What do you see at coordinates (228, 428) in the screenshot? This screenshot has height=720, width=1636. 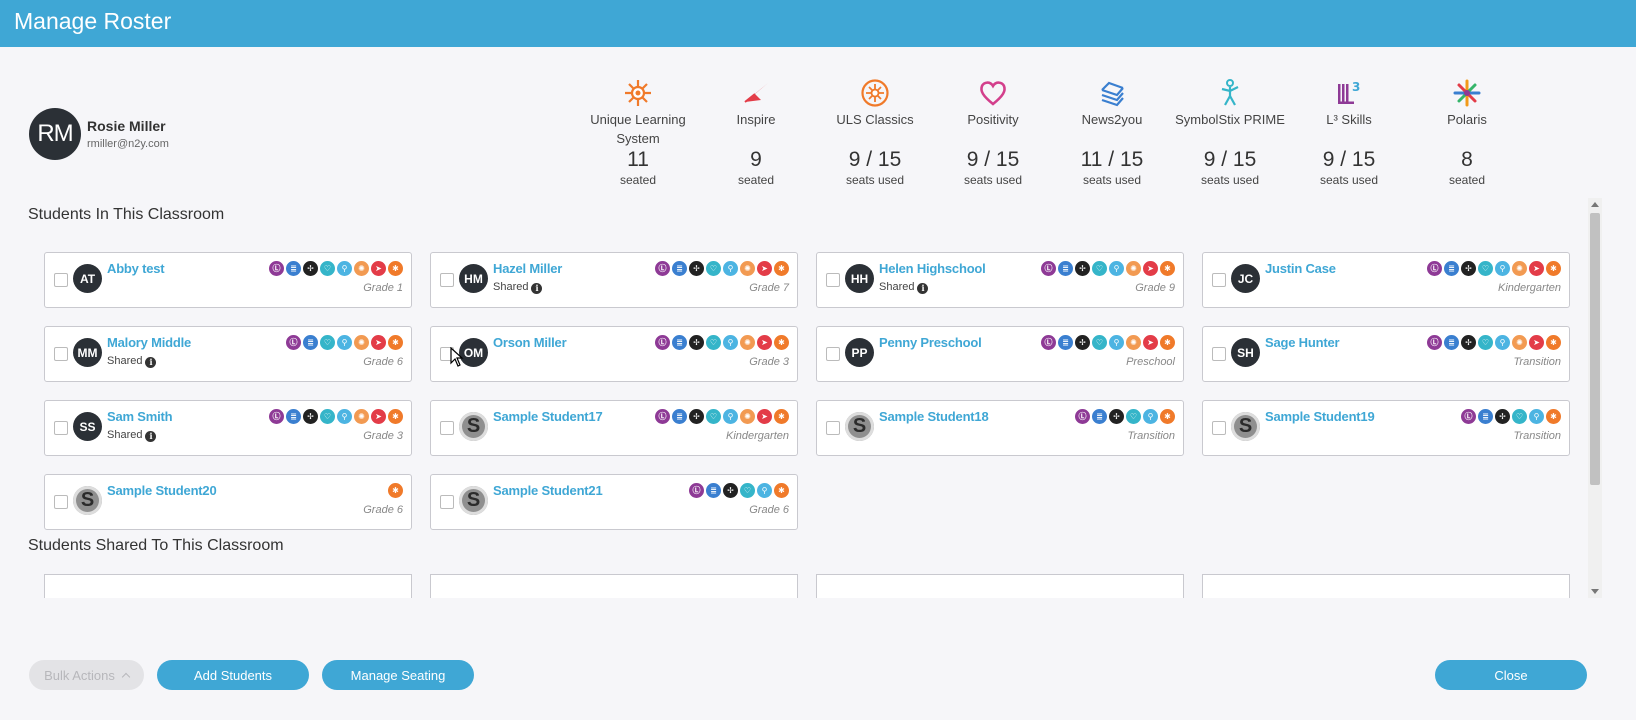 I see `student-card: SS Sam Smith Shared i Grade 3 Ⓛ ≣ ✢ ♡ ⚲ ✺ ➤ ✱` at bounding box center [228, 428].